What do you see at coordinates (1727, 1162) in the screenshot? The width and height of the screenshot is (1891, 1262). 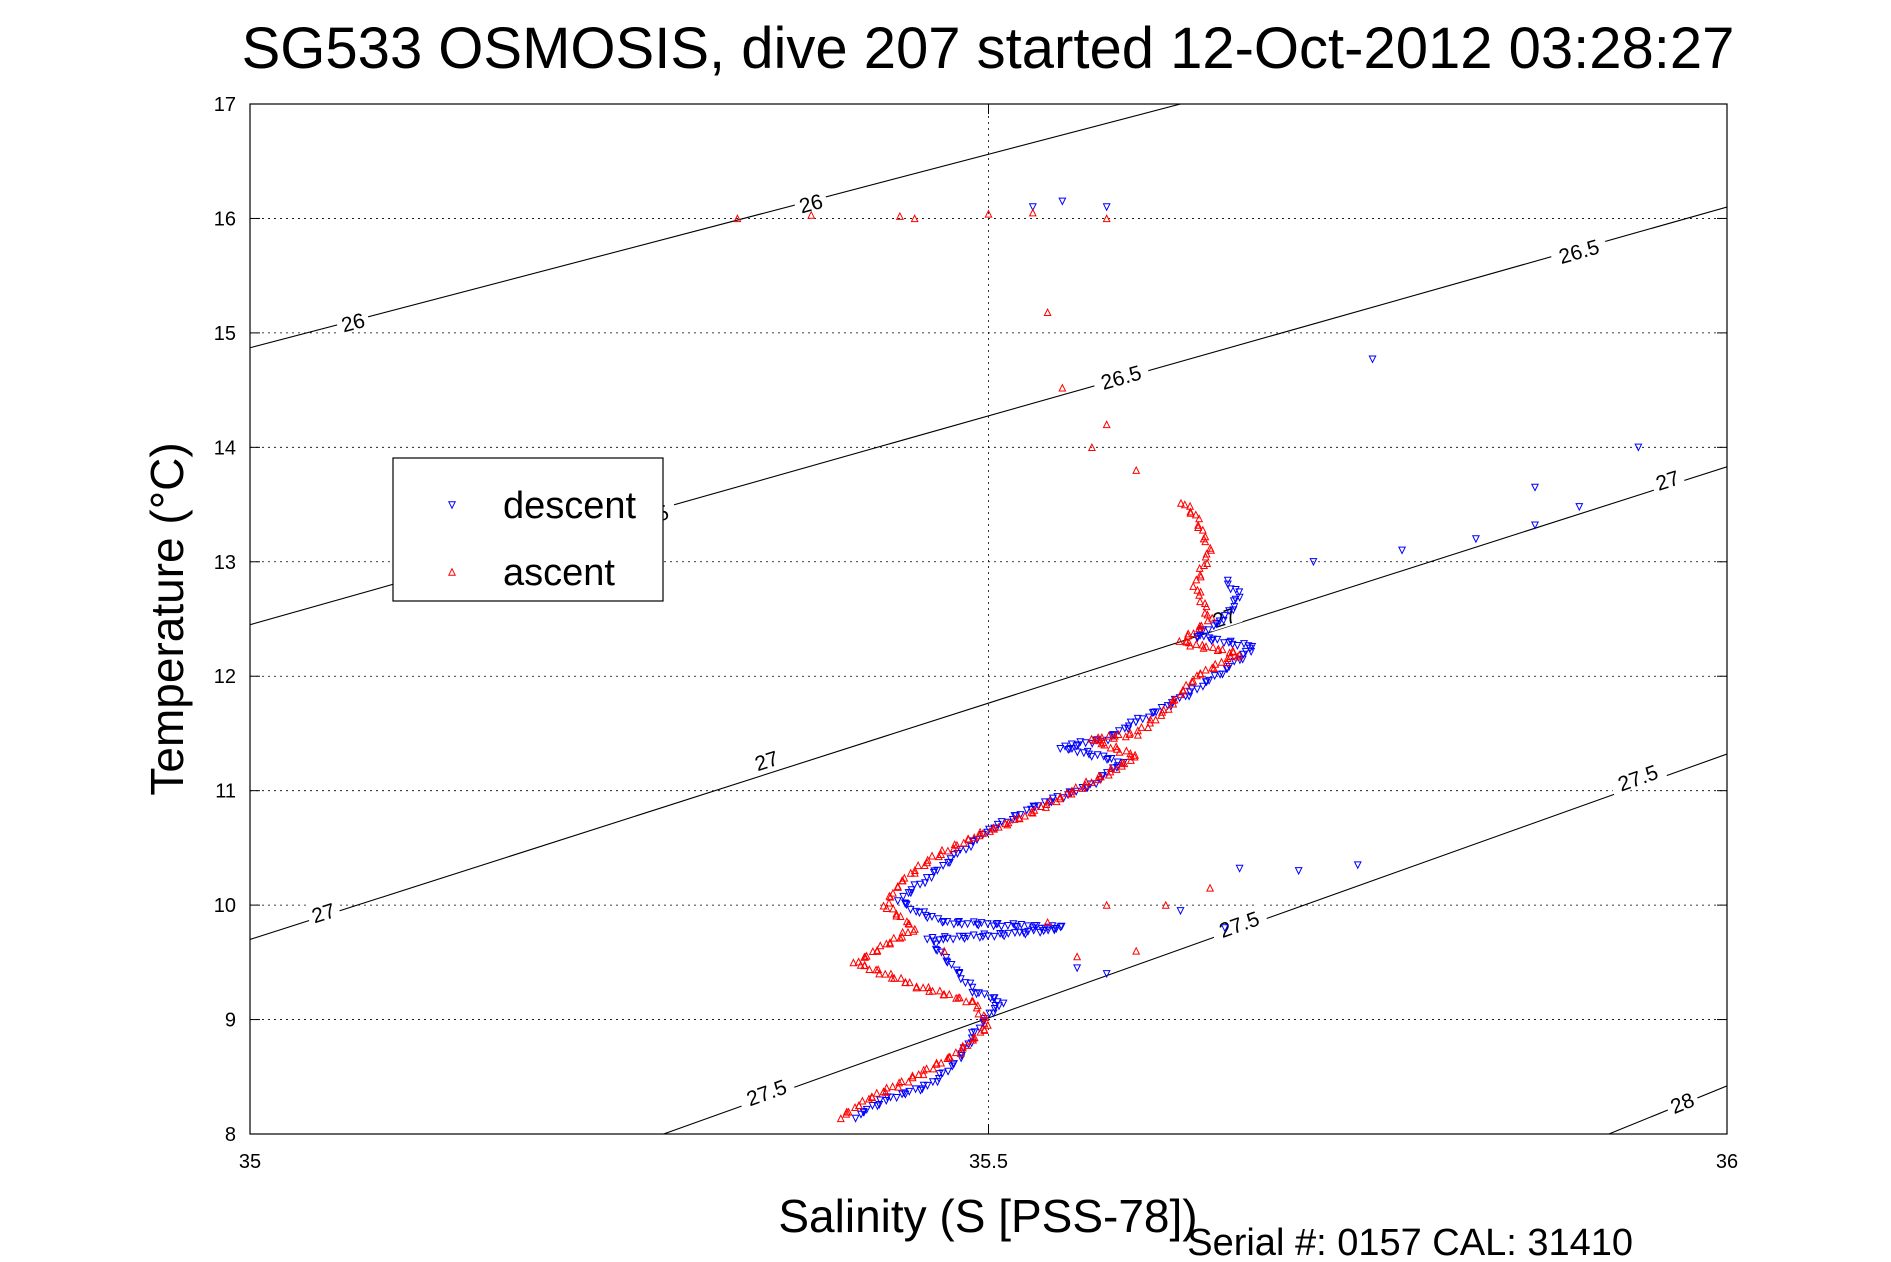 I see `x-tick-label: 36` at bounding box center [1727, 1162].